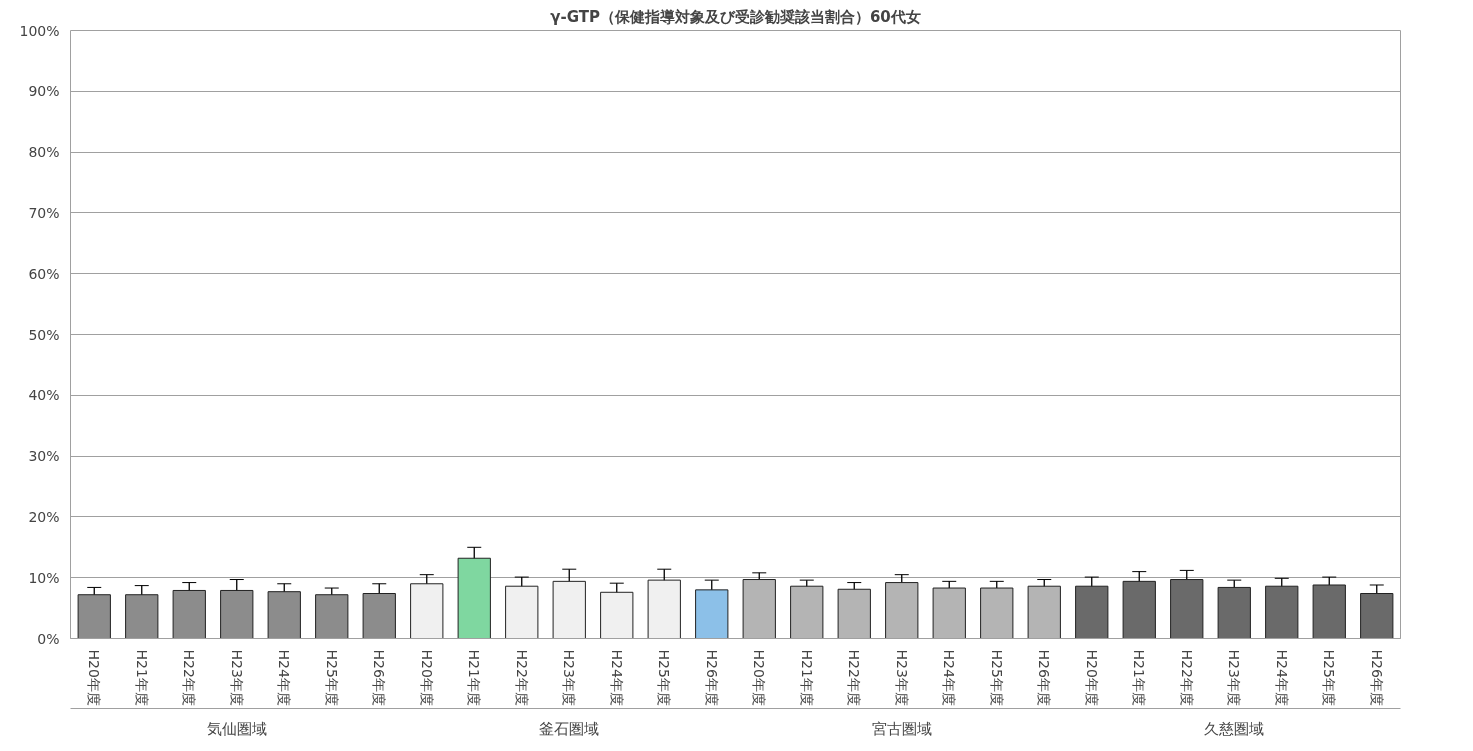 The width and height of the screenshot is (1473, 751). What do you see at coordinates (44, 395) in the screenshot?
I see `y-tick-label: 40%` at bounding box center [44, 395].